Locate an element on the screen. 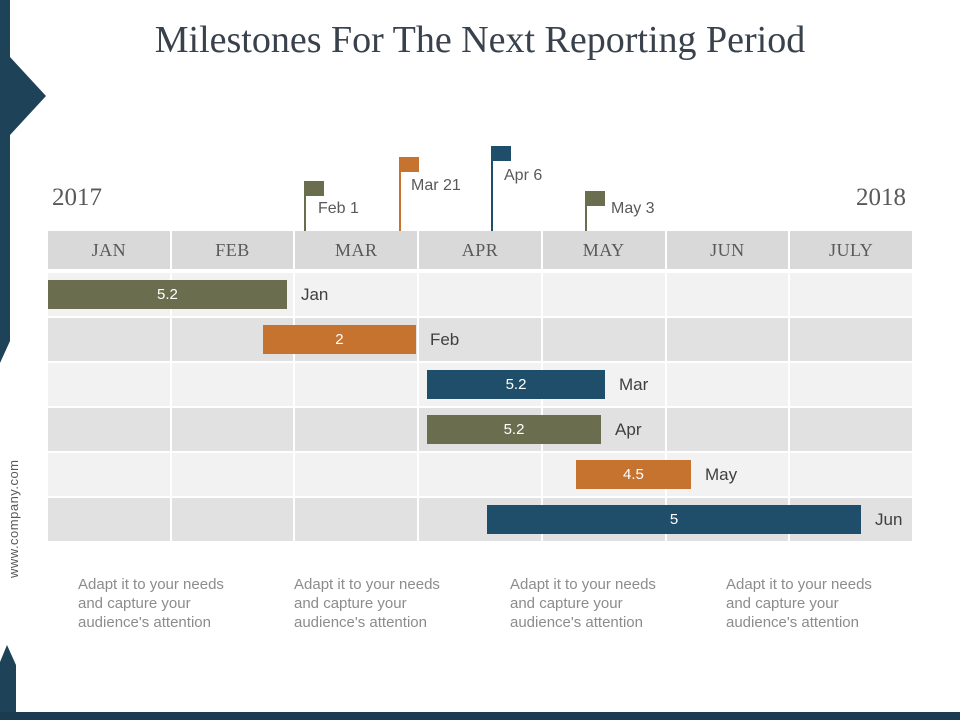 This screenshot has height=720, width=960. milestone-layer: 2017 2018 Feb 1 Mar 21 Apr 6 May 3 is located at coordinates (480, 185).